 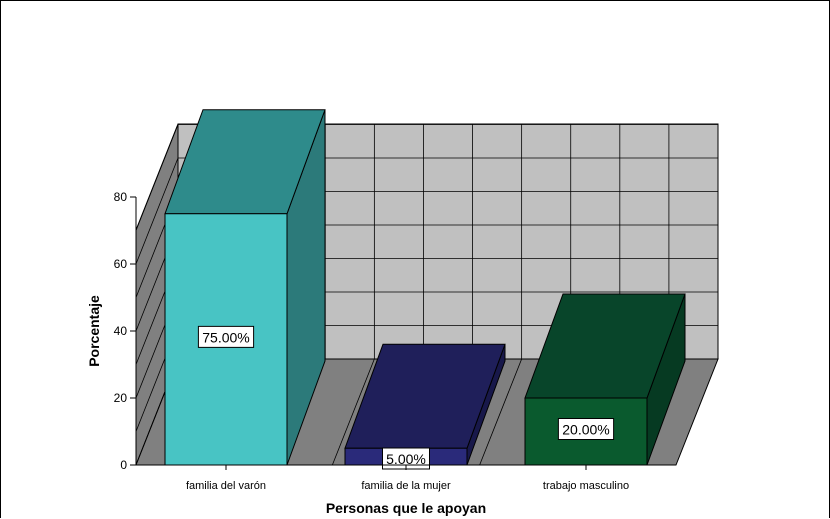 I want to click on data-label: 75.00%, so click(x=225, y=337).